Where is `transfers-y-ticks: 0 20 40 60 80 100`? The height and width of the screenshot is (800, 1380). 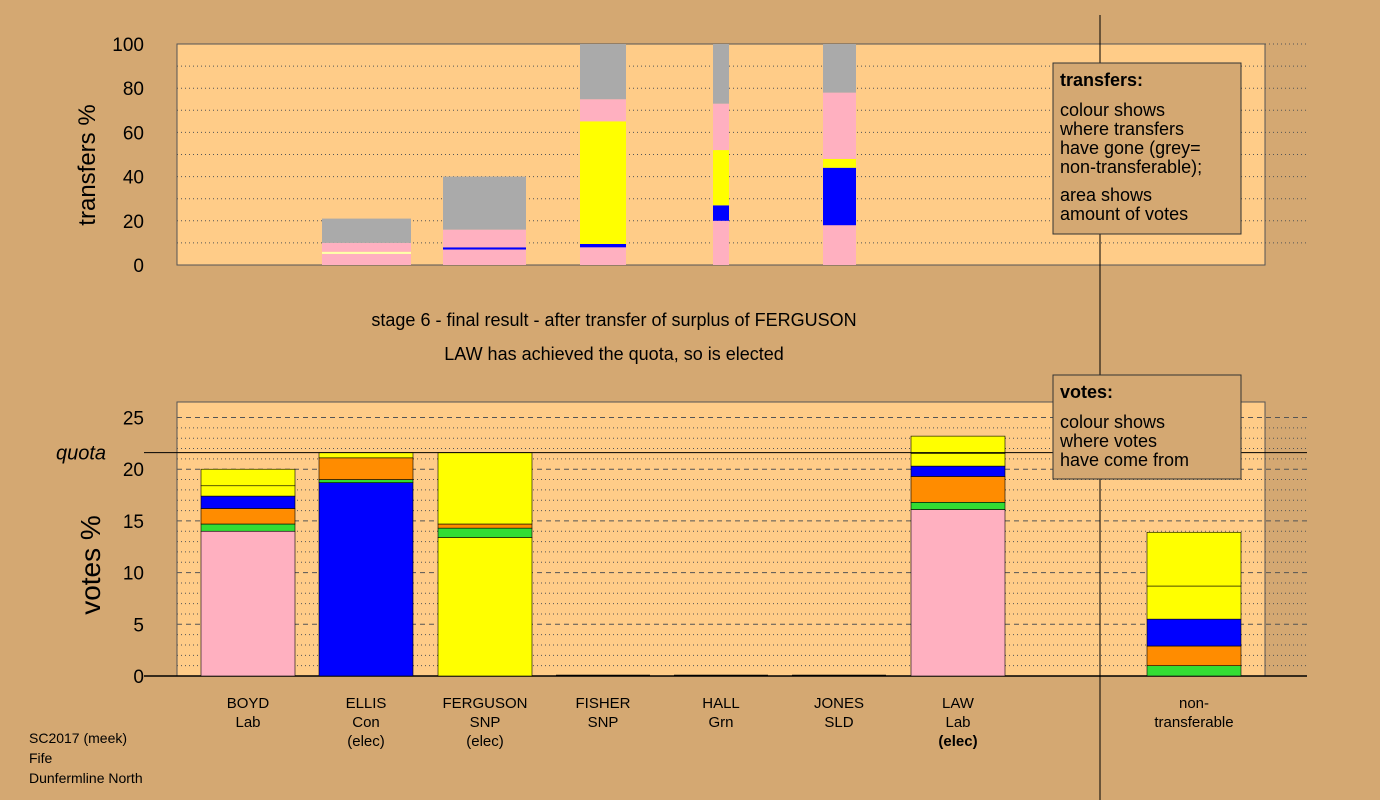 transfers-y-ticks: 0 20 40 60 80 100 is located at coordinates (128, 156).